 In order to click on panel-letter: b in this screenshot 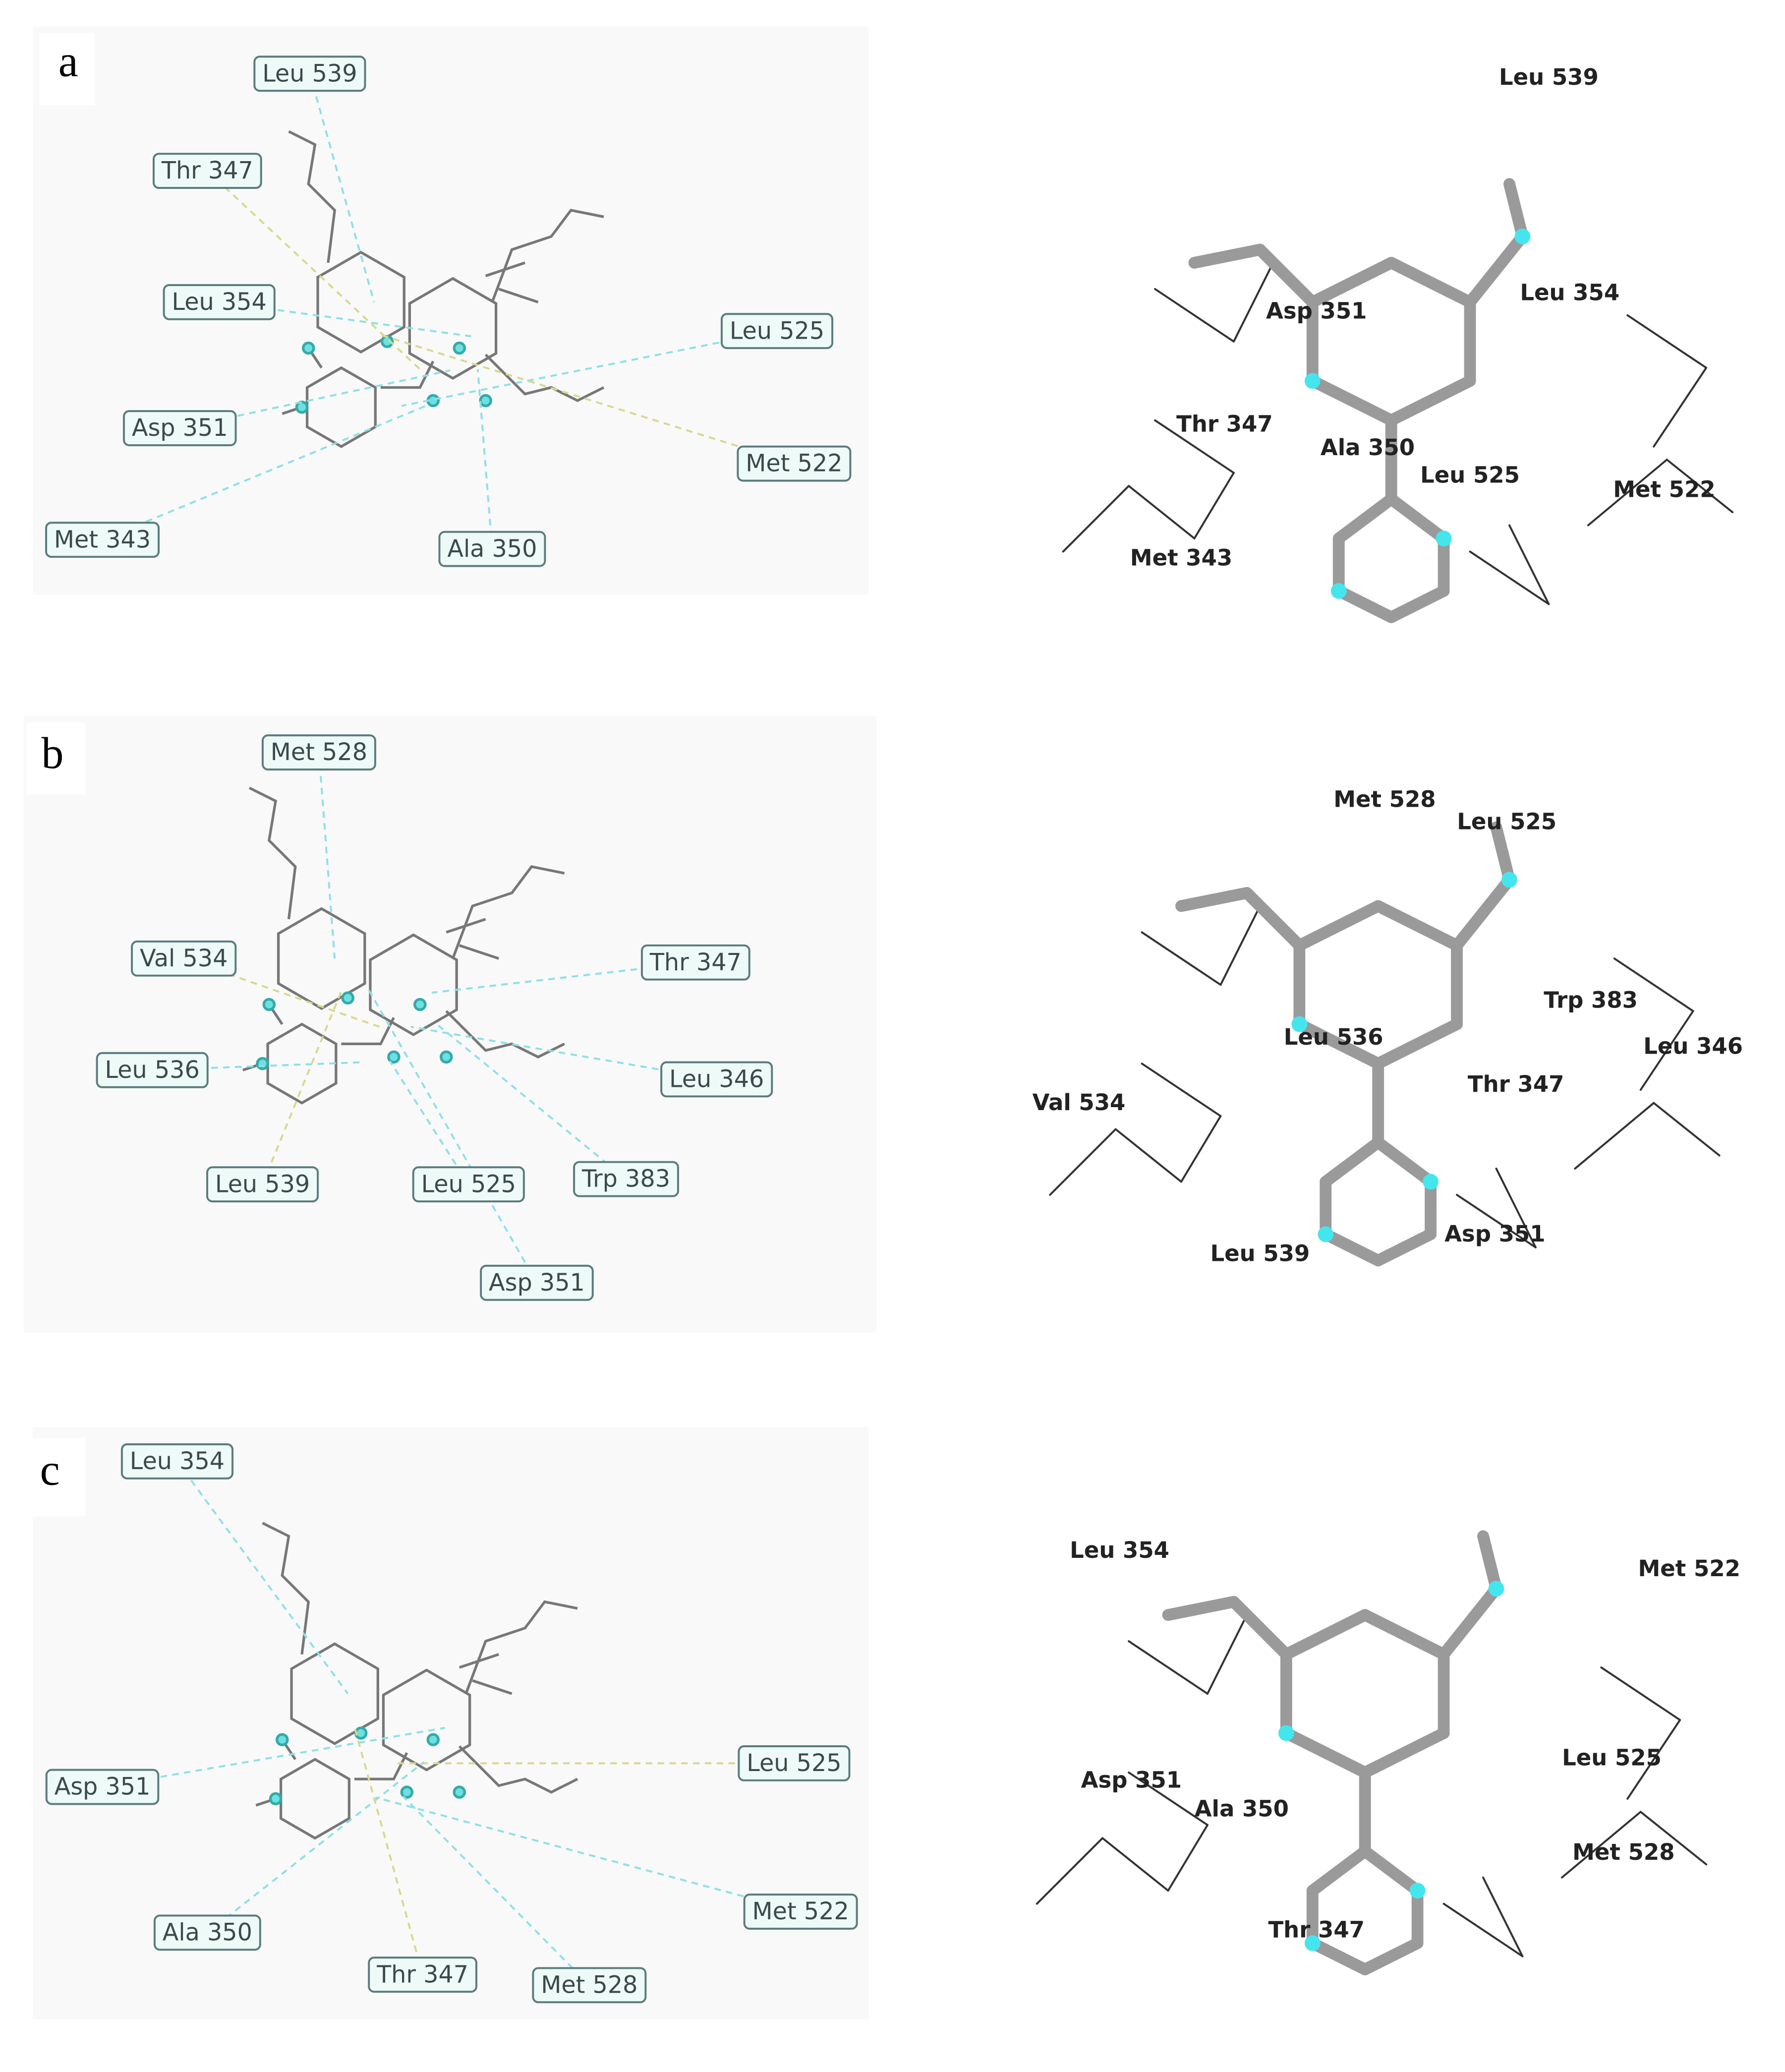, I will do `click(52, 753)`.